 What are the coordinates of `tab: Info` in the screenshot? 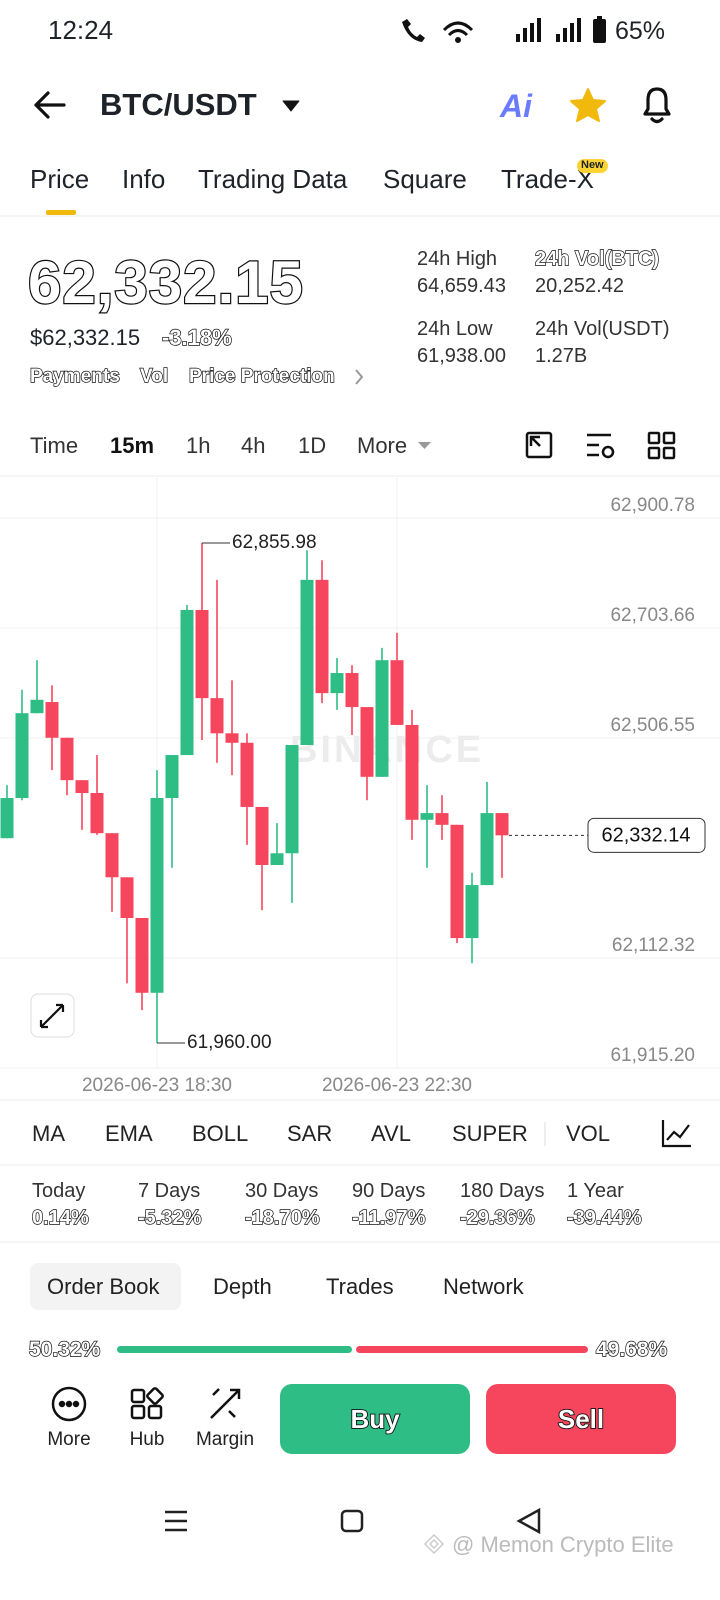 It's located at (144, 179).